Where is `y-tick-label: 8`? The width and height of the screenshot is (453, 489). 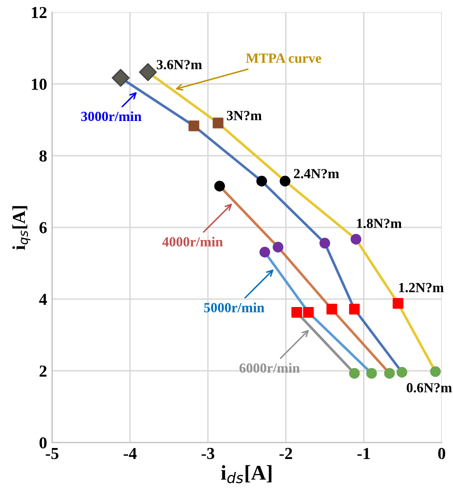 y-tick-label: 8 is located at coordinates (43, 156).